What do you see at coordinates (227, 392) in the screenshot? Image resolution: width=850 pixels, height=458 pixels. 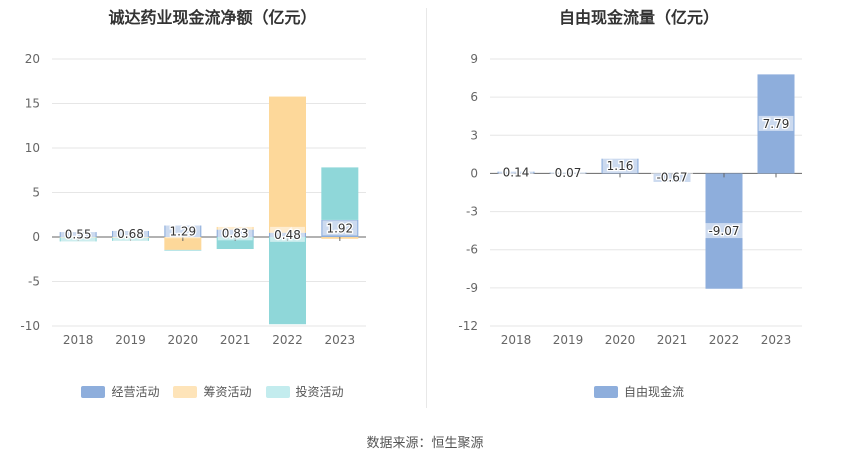 I see `legend-label: 筹资活动` at bounding box center [227, 392].